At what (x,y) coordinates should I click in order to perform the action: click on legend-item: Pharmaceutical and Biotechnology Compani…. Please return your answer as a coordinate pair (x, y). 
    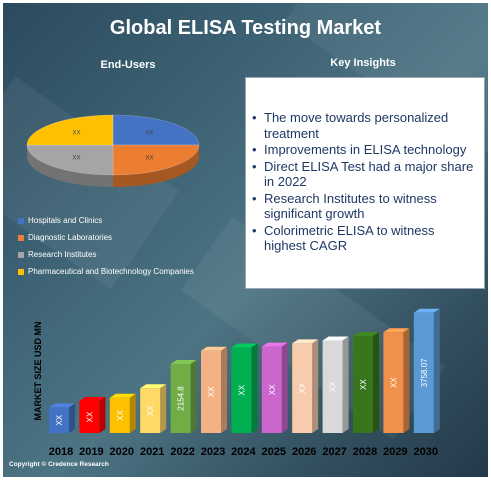
    Looking at the image, I should click on (106, 274).